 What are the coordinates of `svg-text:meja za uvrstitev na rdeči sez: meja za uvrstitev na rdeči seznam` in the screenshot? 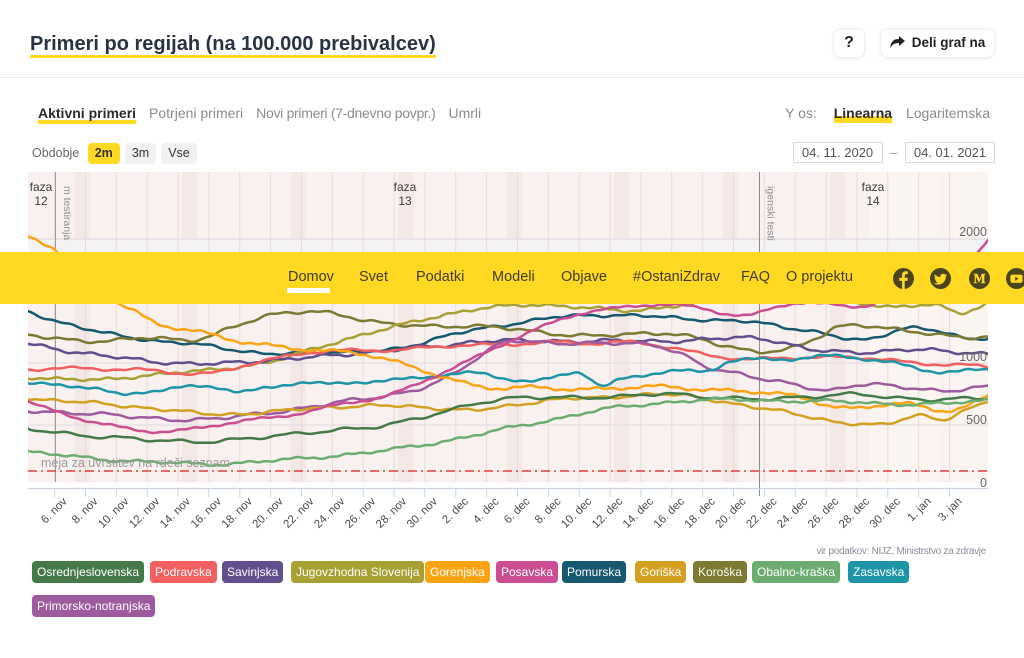 It's located at (135, 463).